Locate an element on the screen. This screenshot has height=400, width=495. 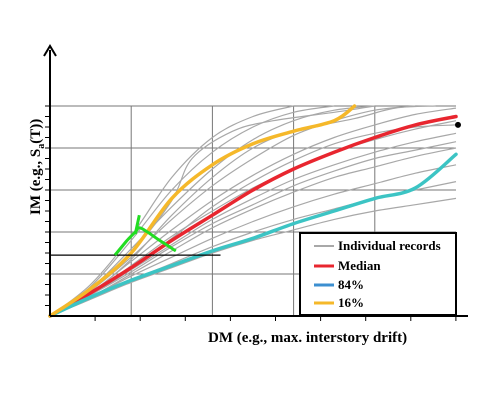
distribution-overlay is located at coordinates (135, 235).